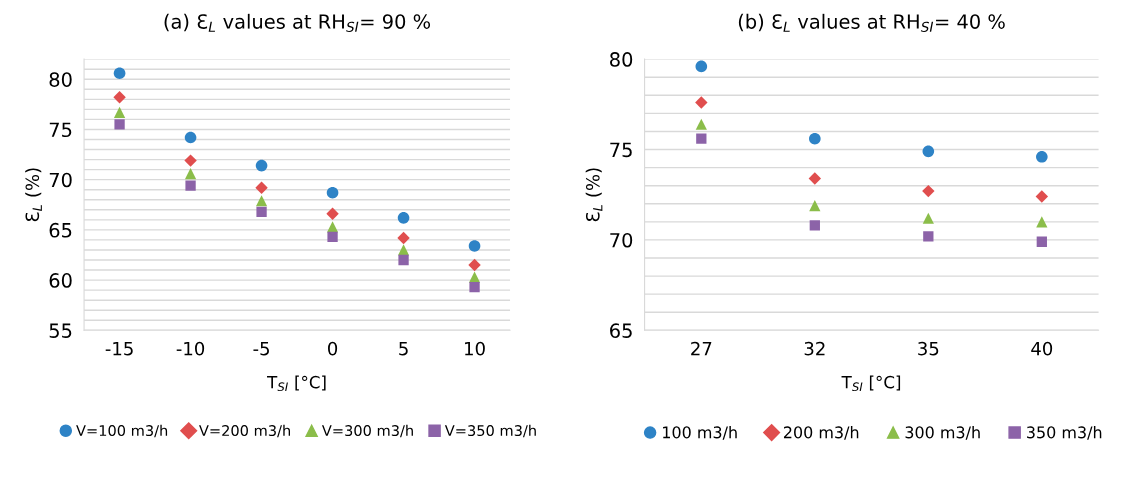 The width and height of the screenshot is (1121, 493). I want to click on legend-label: 350 m3/h, so click(1064, 433).